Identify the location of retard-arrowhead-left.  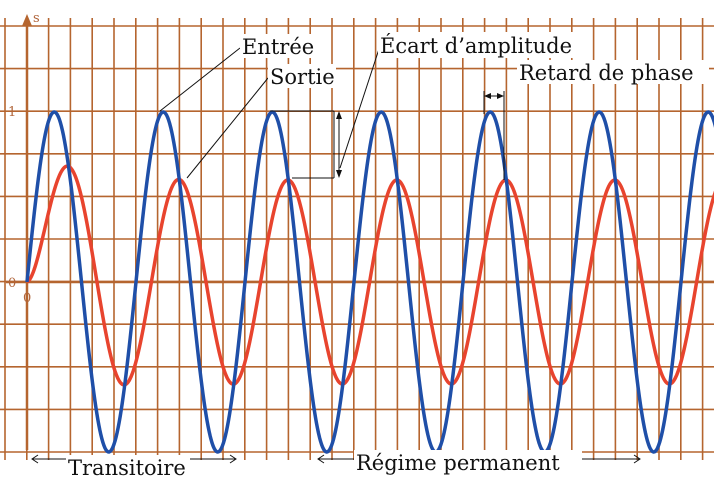
(487, 96).